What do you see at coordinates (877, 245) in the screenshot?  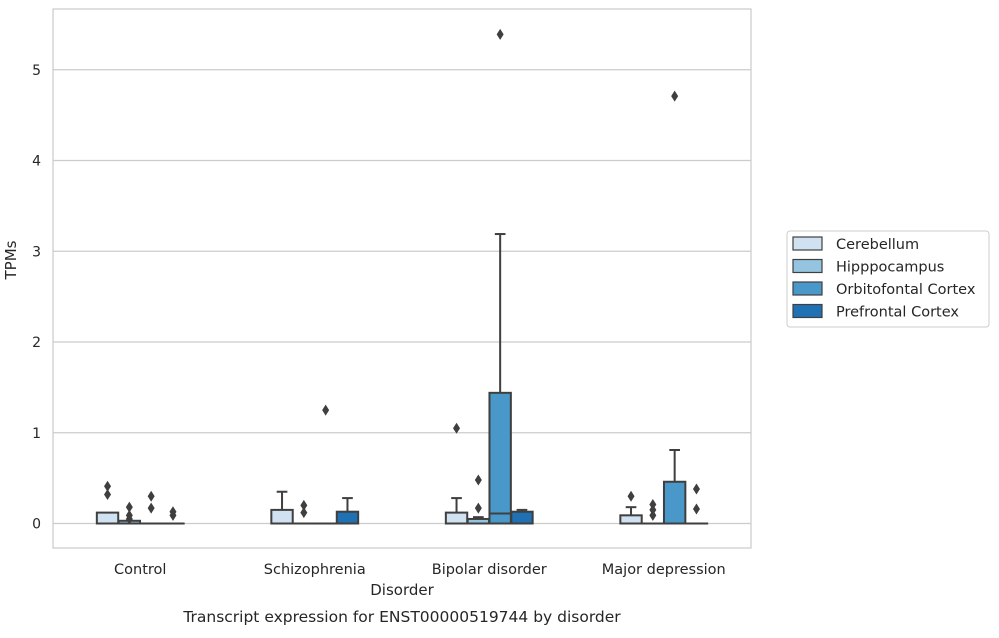 I see `legend-label: Cerebellum` at bounding box center [877, 245].